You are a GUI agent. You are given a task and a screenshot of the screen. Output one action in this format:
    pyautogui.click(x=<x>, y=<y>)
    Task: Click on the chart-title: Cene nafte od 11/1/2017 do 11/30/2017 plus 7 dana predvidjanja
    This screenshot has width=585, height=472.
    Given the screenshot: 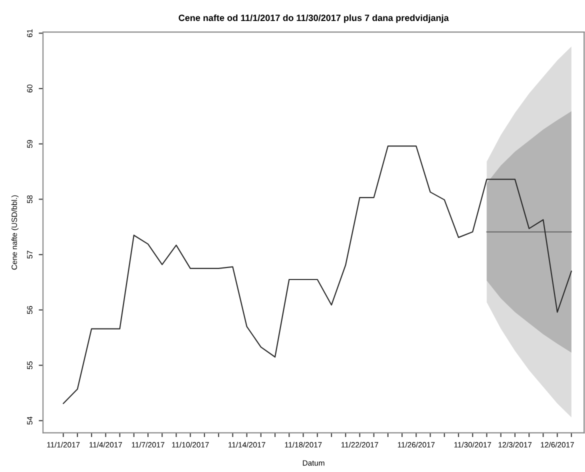 What is the action you would take?
    pyautogui.click(x=313, y=18)
    